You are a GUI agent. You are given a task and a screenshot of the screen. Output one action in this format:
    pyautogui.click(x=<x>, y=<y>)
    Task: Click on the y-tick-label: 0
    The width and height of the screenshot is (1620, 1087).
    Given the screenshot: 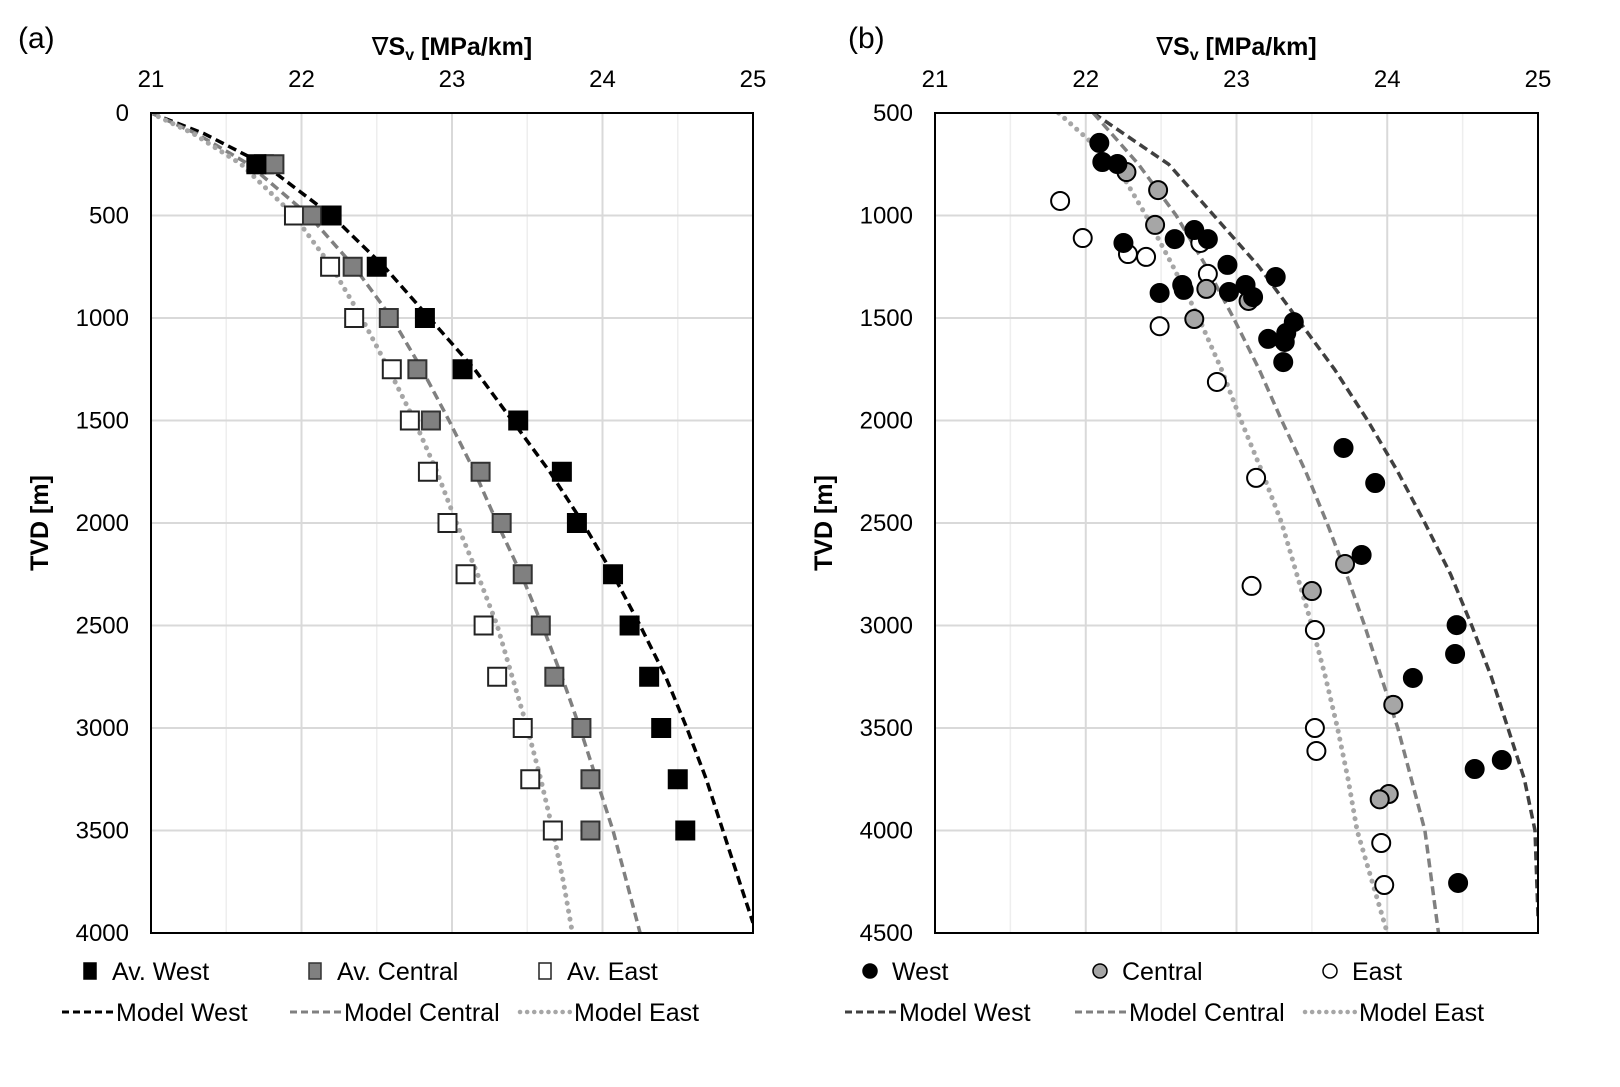 What is the action you would take?
    pyautogui.click(x=122, y=113)
    